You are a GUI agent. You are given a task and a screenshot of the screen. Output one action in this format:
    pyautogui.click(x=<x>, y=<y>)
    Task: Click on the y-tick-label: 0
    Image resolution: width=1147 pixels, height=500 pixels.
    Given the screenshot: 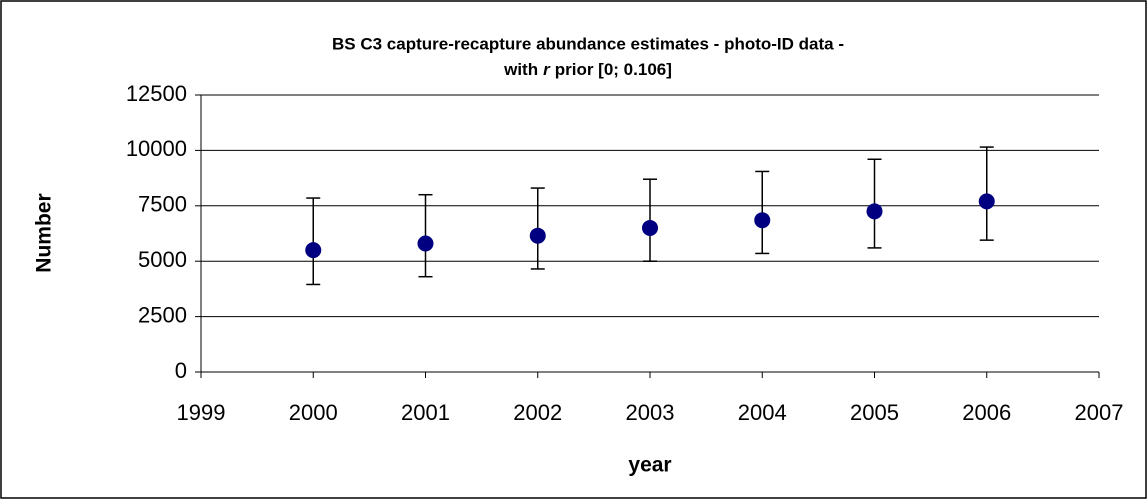 What is the action you would take?
    pyautogui.click(x=181, y=370)
    